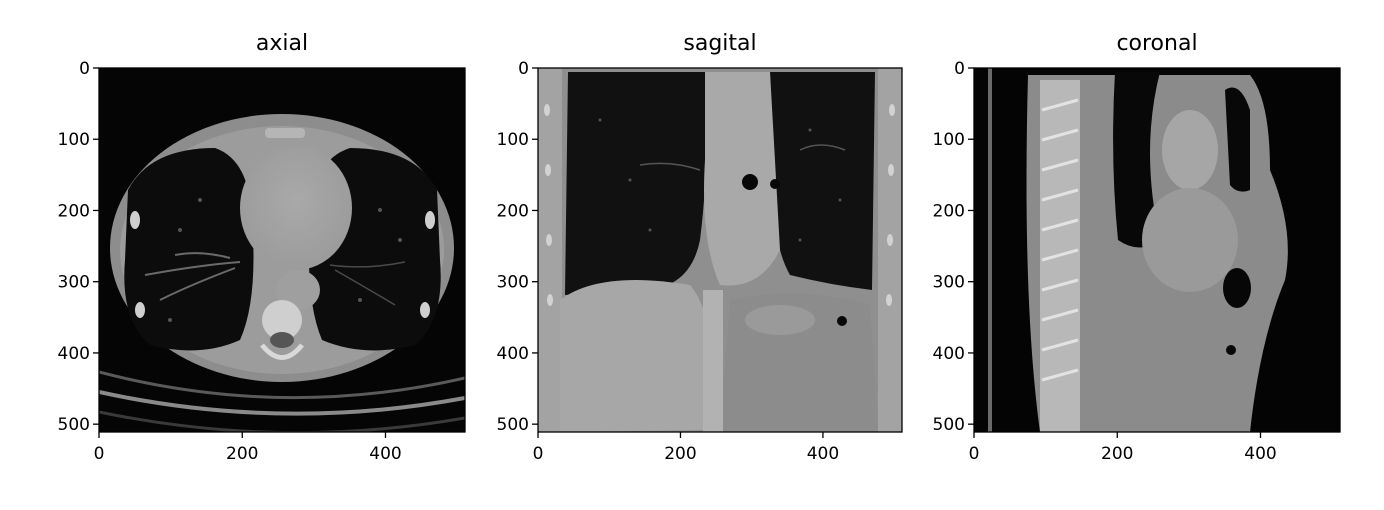 This screenshot has width=1384, height=510. I want to click on sagital-title: sagital, so click(719, 43).